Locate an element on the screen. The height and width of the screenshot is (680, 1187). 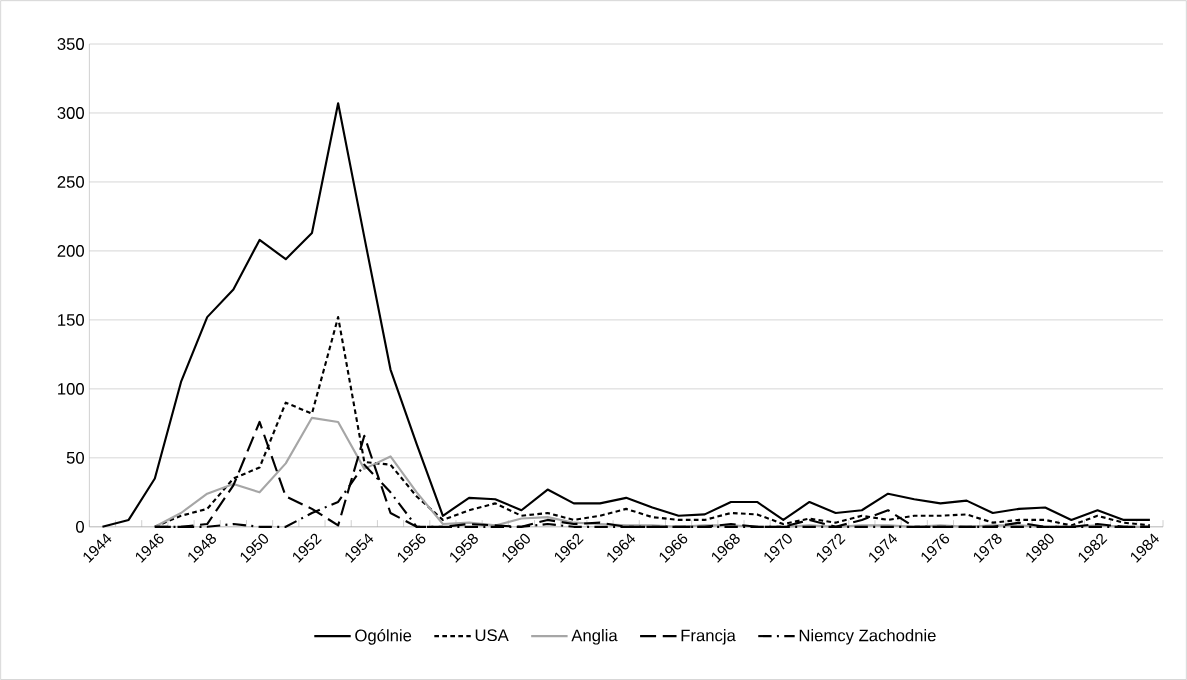
y-tick-label: 200 is located at coordinates (70, 250).